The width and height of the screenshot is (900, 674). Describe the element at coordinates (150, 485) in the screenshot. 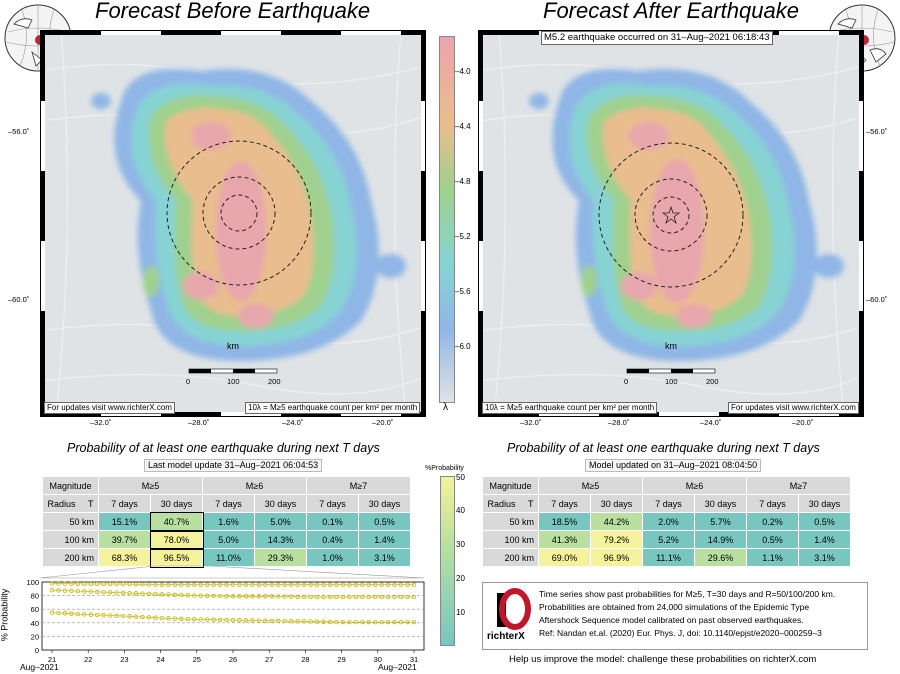

I see `m5-header: M≥5` at that location.